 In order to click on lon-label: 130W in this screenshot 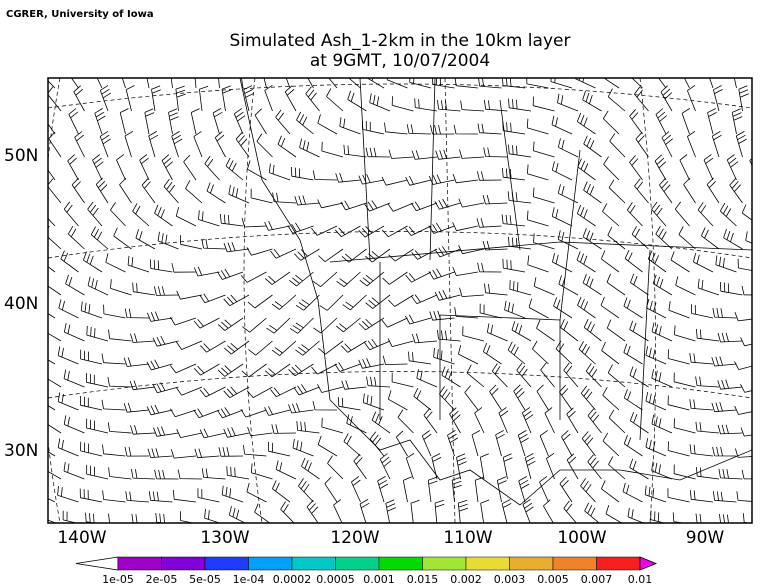, I will do `click(224, 538)`.